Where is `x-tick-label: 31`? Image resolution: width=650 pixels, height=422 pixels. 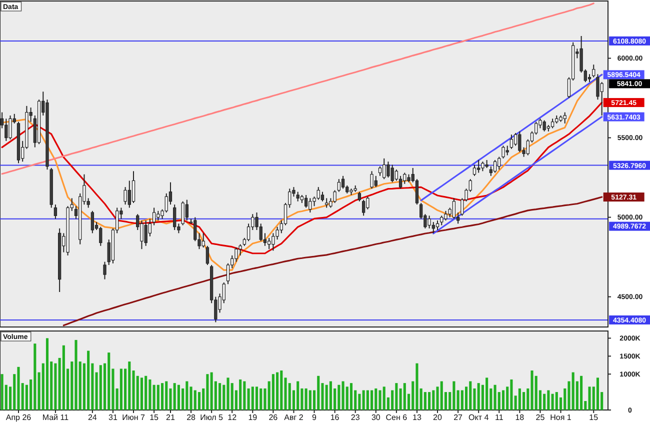 x-tick-label: 31 is located at coordinates (113, 417).